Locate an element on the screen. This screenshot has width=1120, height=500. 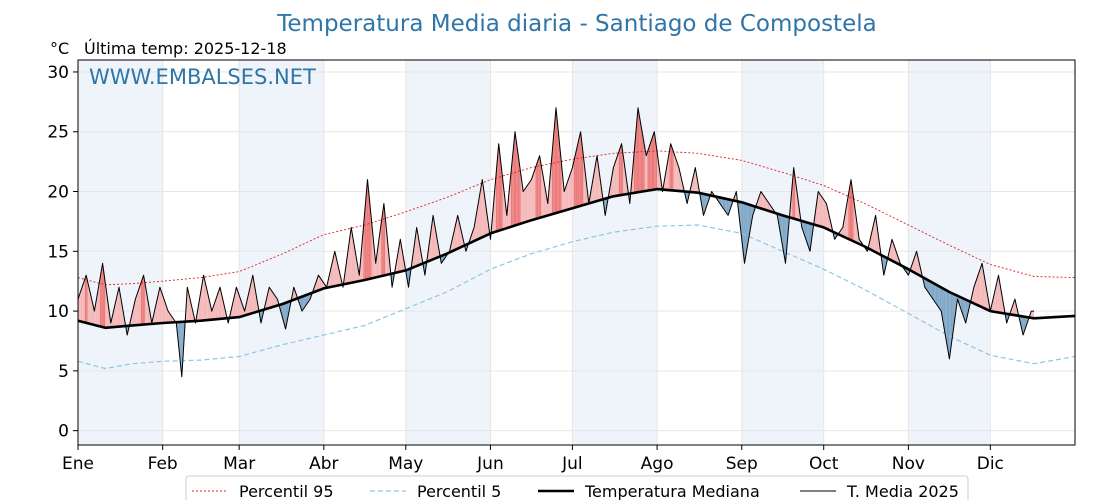
unit-label: °C is located at coordinates (59, 48).